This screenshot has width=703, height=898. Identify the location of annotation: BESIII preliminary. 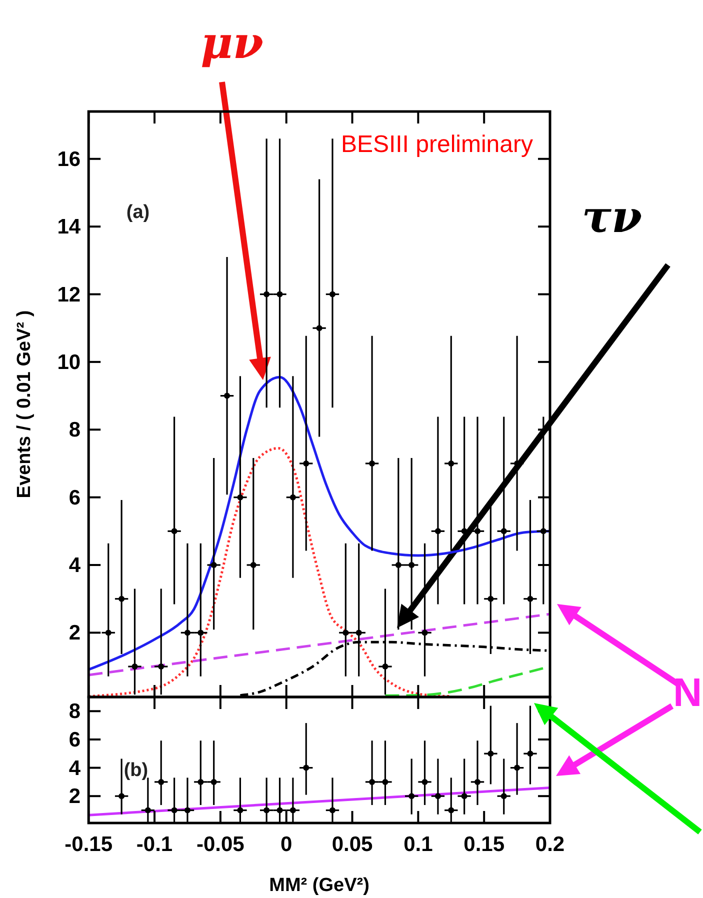
(436, 144).